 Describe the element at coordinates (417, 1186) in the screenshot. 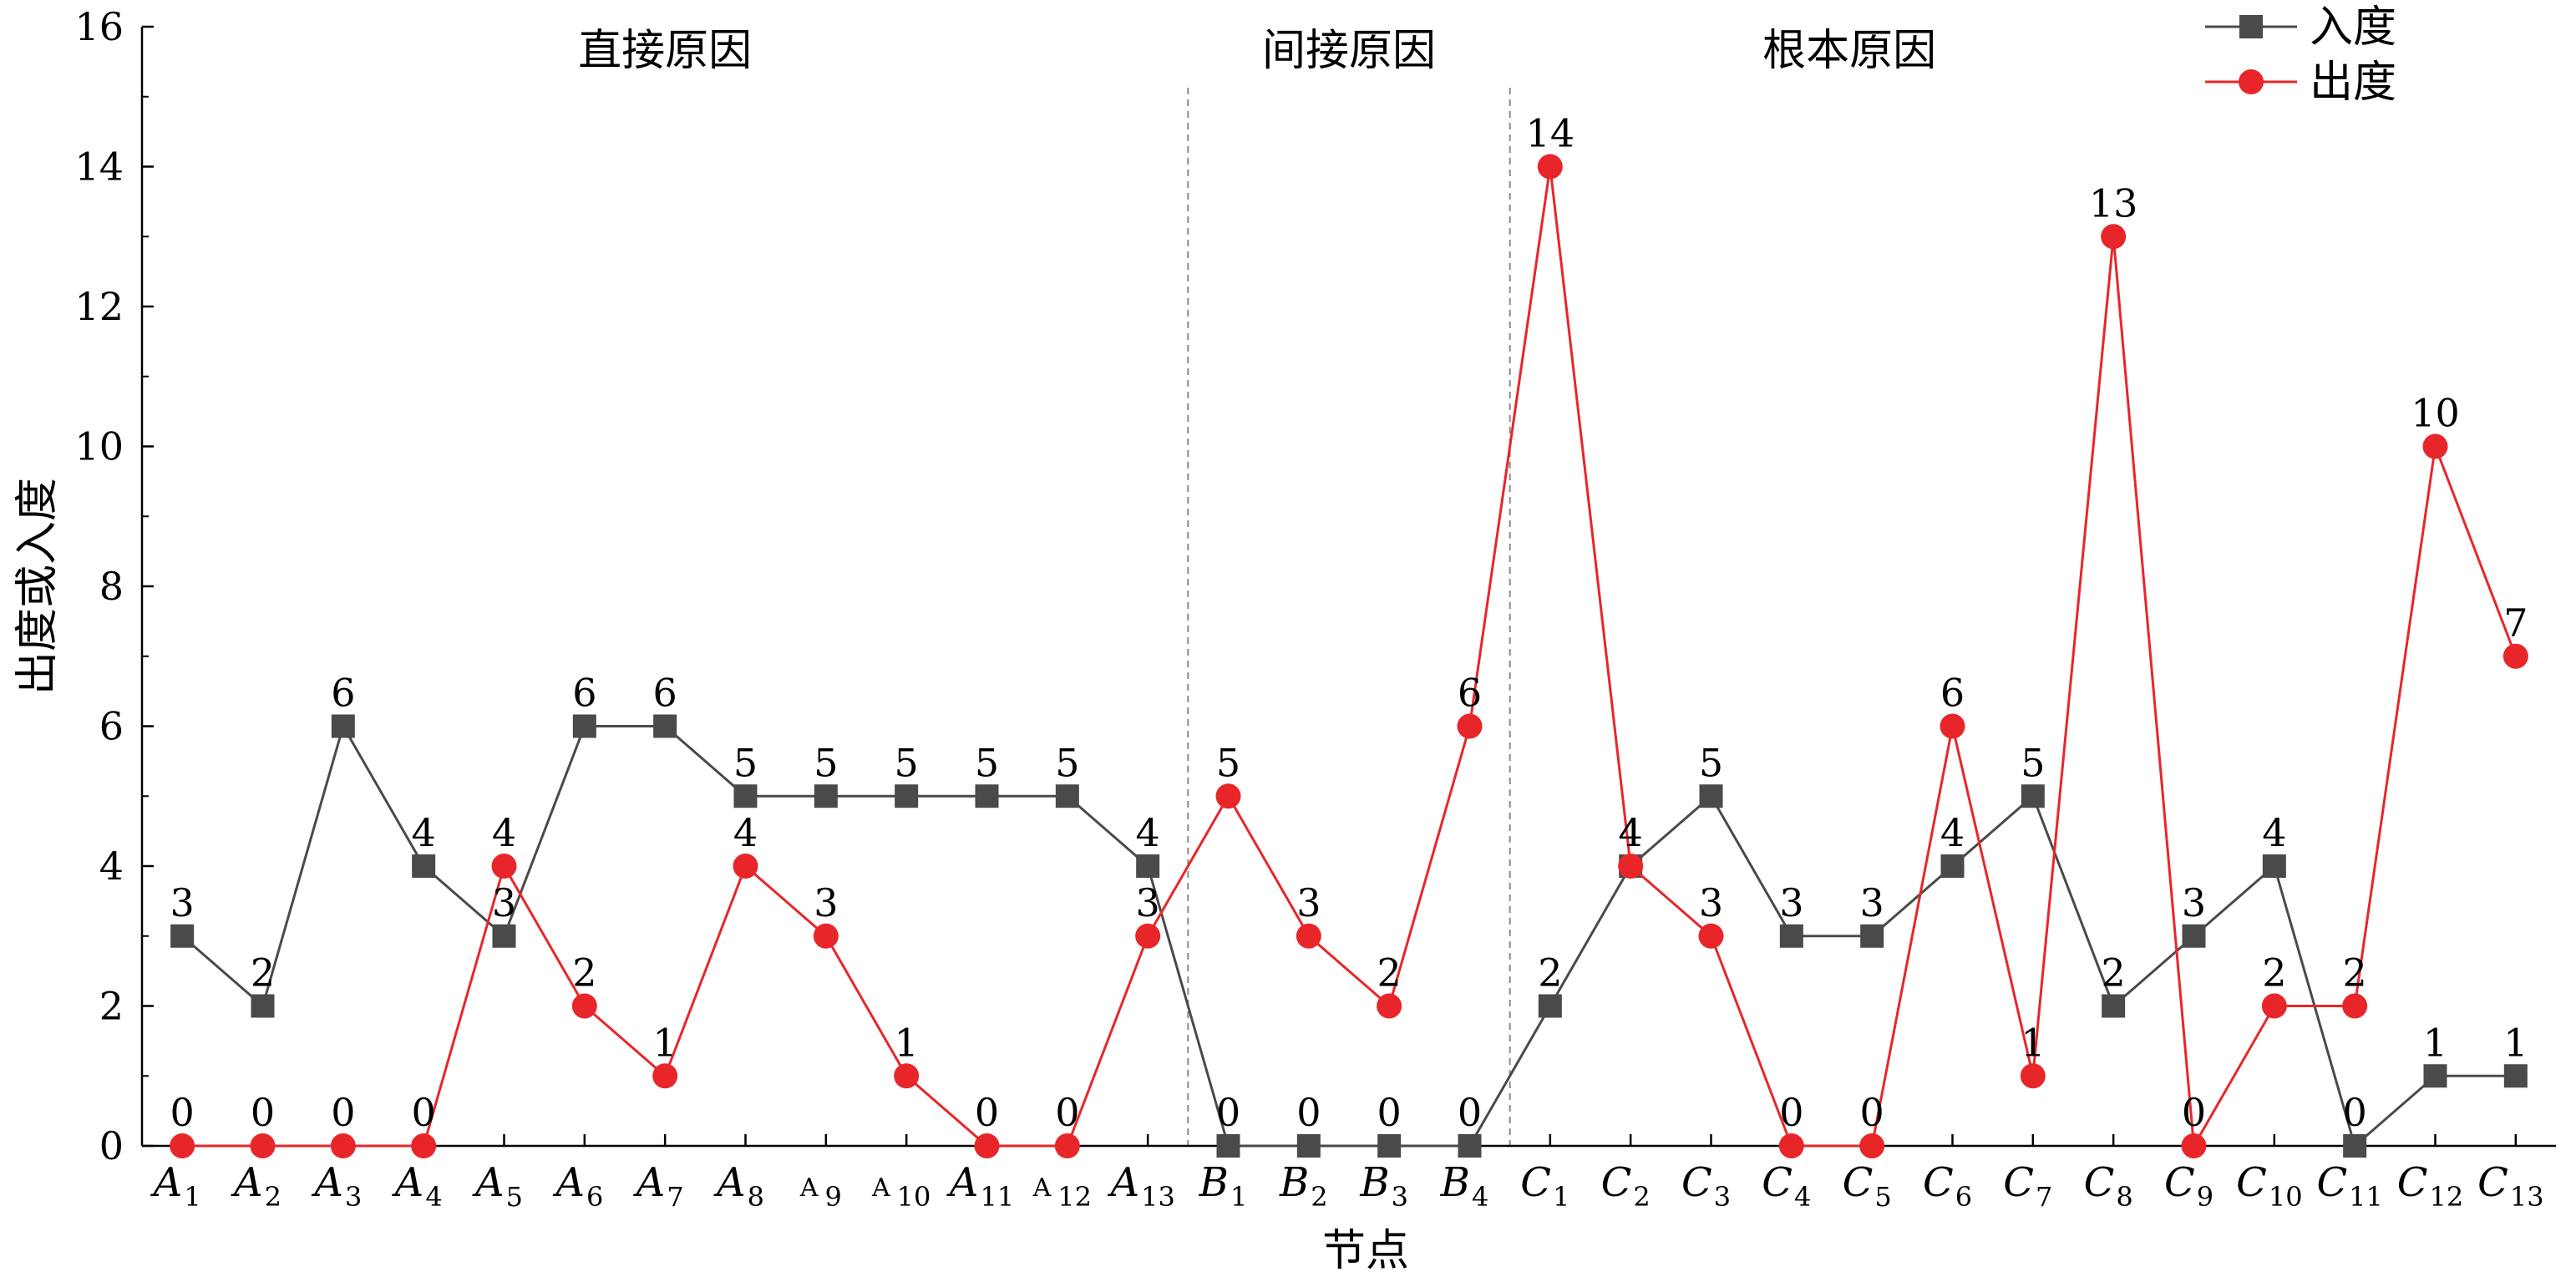

I see `x-tick-label: A4` at that location.